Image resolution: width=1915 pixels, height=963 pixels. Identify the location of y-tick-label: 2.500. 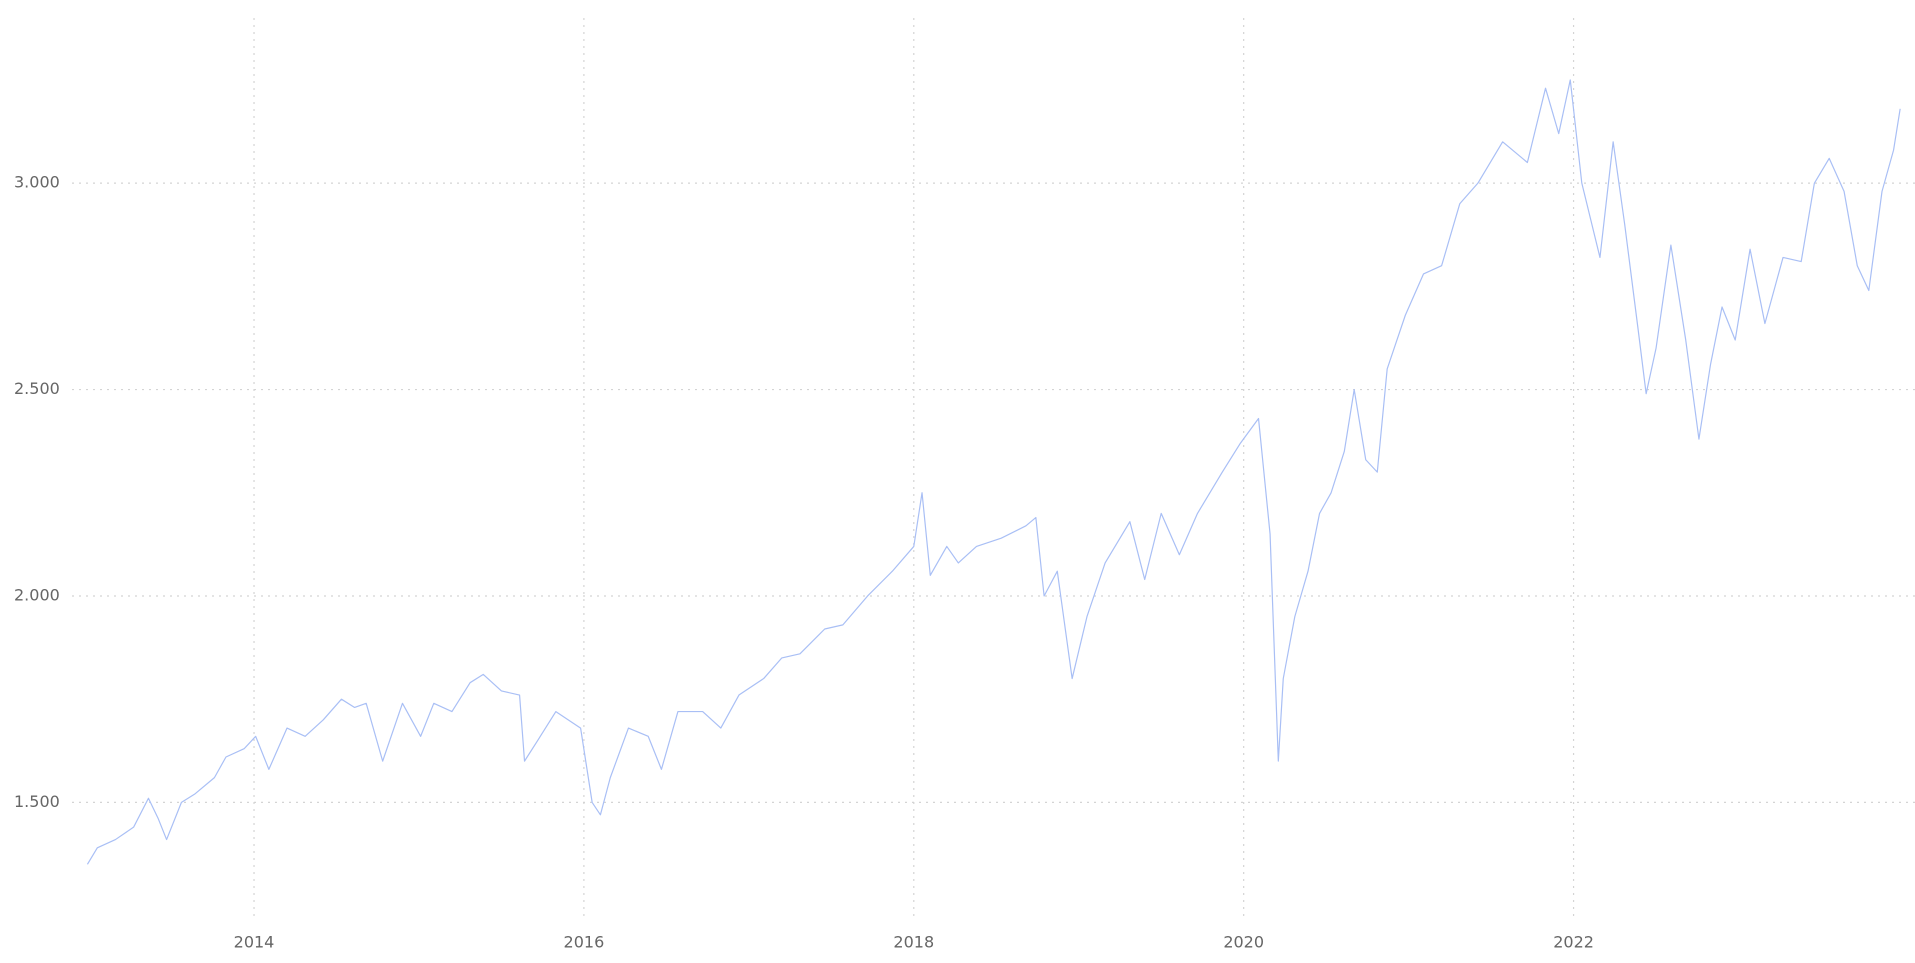
(37, 388).